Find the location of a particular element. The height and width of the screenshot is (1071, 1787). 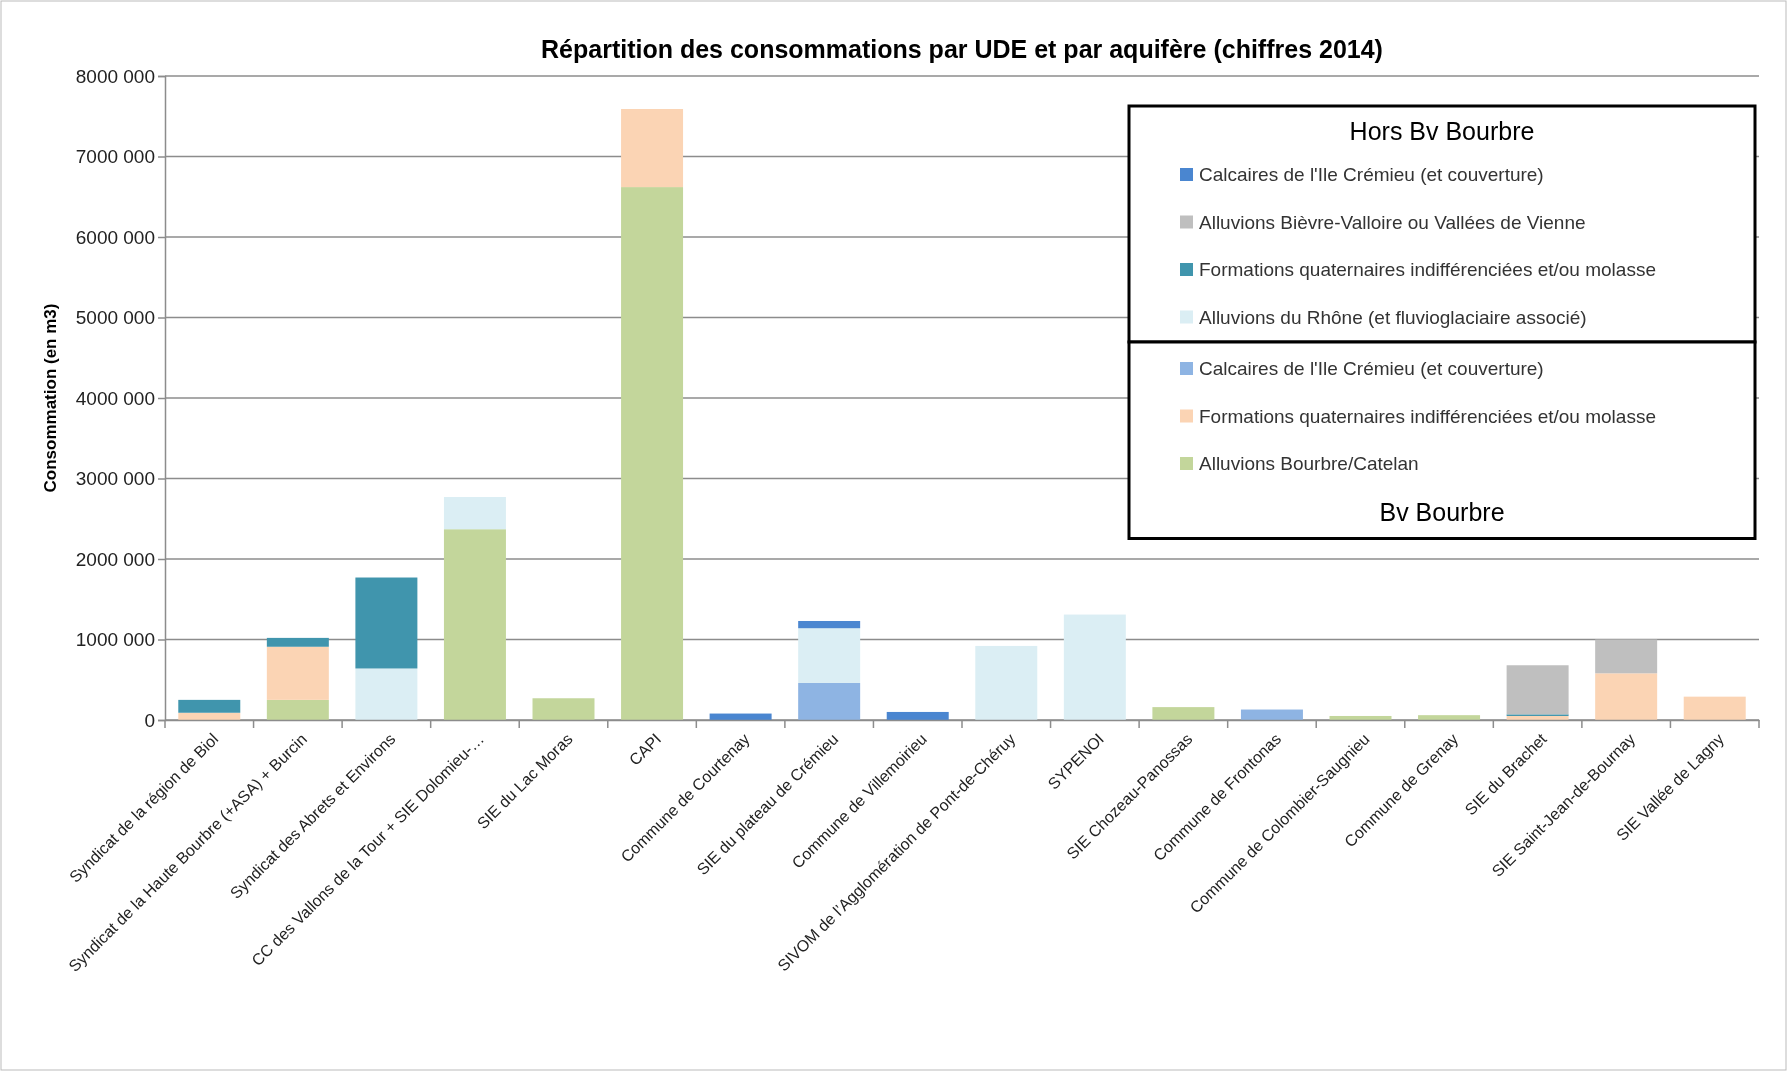

y-tick-label: 3000 000 is located at coordinates (115, 479).